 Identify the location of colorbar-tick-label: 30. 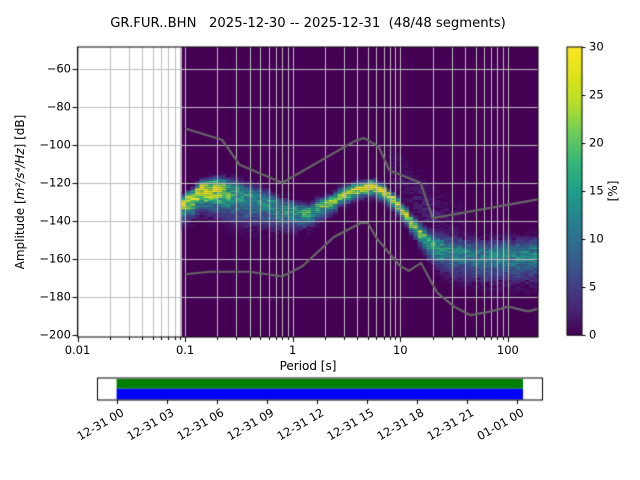
(596, 46).